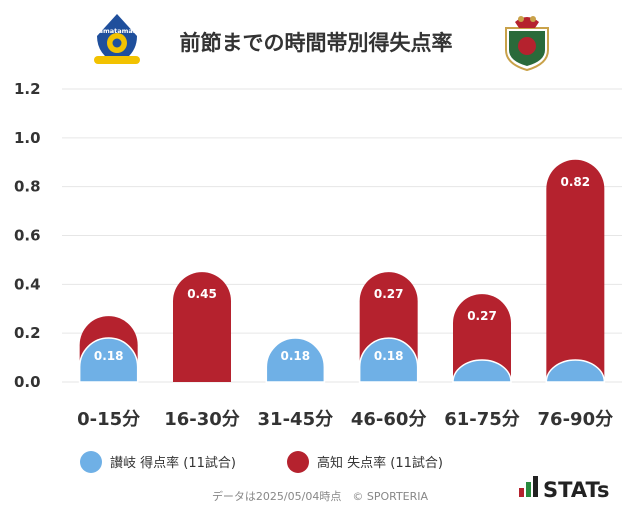  I want to click on x-tick-label: 31-45分, so click(296, 419).